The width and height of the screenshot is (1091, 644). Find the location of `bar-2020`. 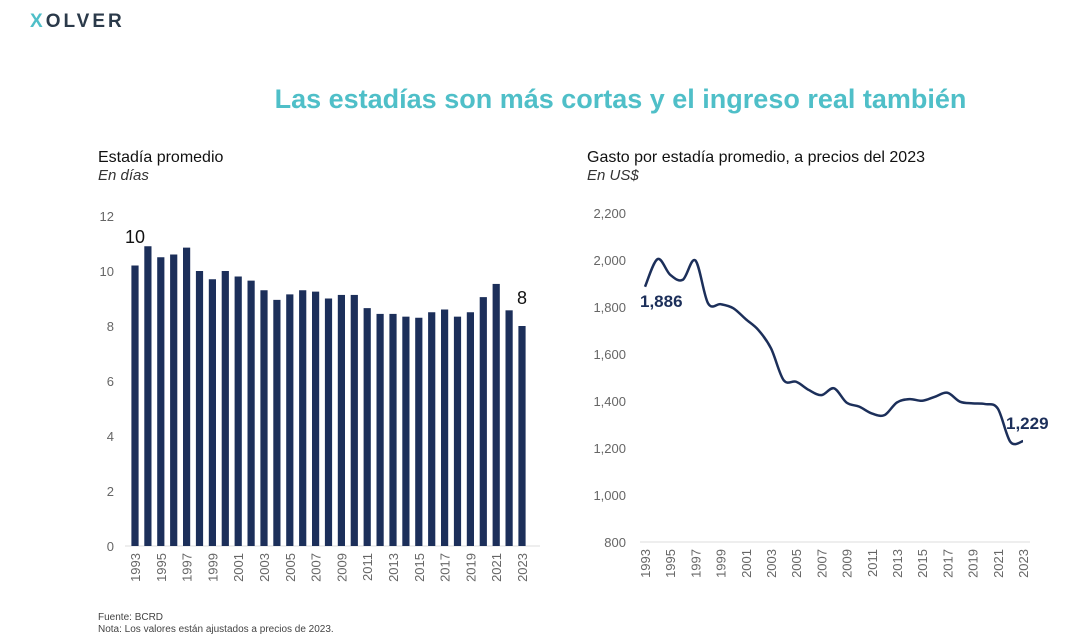

bar-2020 is located at coordinates (483, 421).